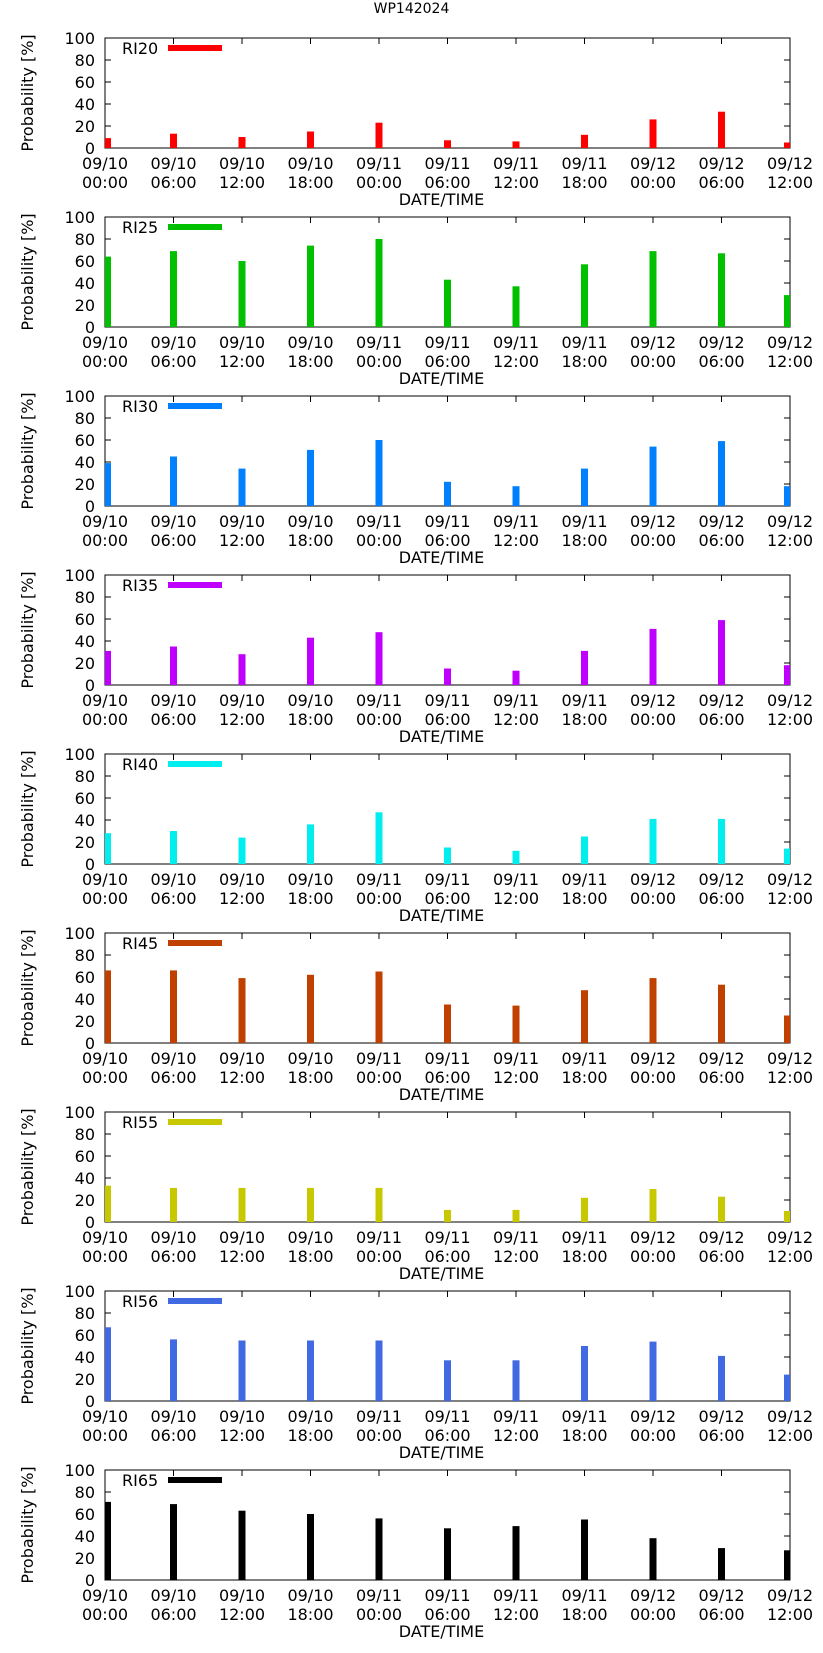 This screenshot has height=1653, width=823. What do you see at coordinates (447, 1167) in the screenshot?
I see `plot-frame` at bounding box center [447, 1167].